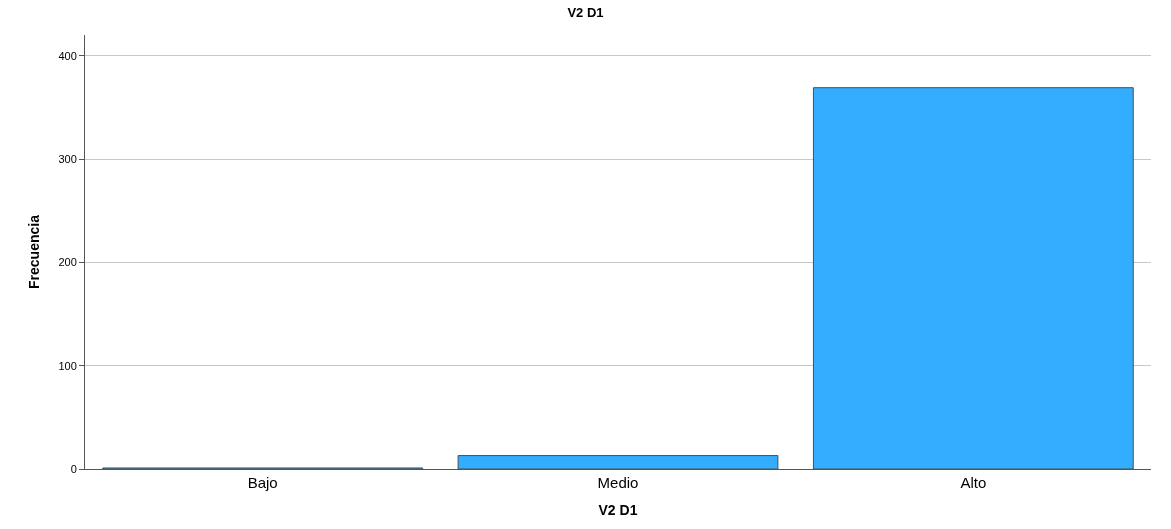 This screenshot has width=1171, height=529. I want to click on y-tick-label: 100, so click(67, 365).